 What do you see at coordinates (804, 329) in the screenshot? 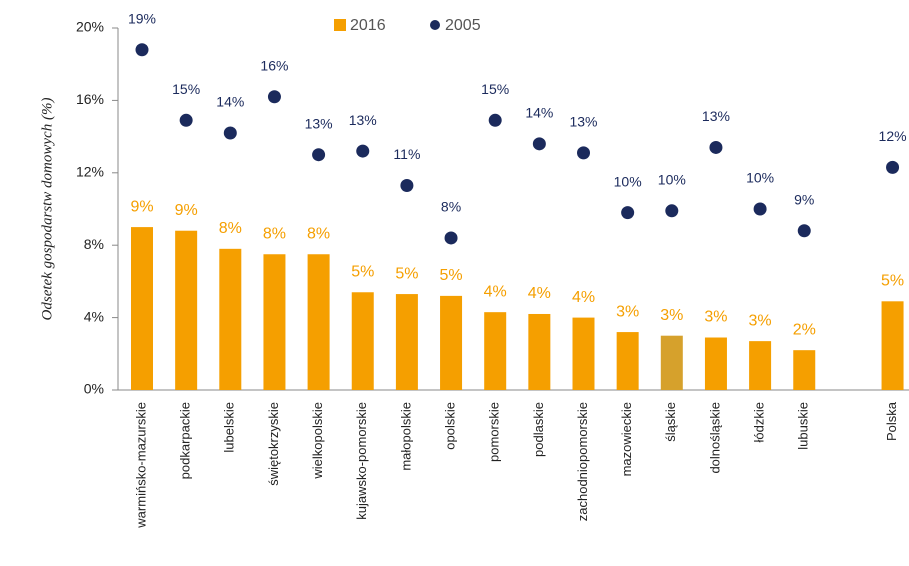
I see `data-label: 2%` at bounding box center [804, 329].